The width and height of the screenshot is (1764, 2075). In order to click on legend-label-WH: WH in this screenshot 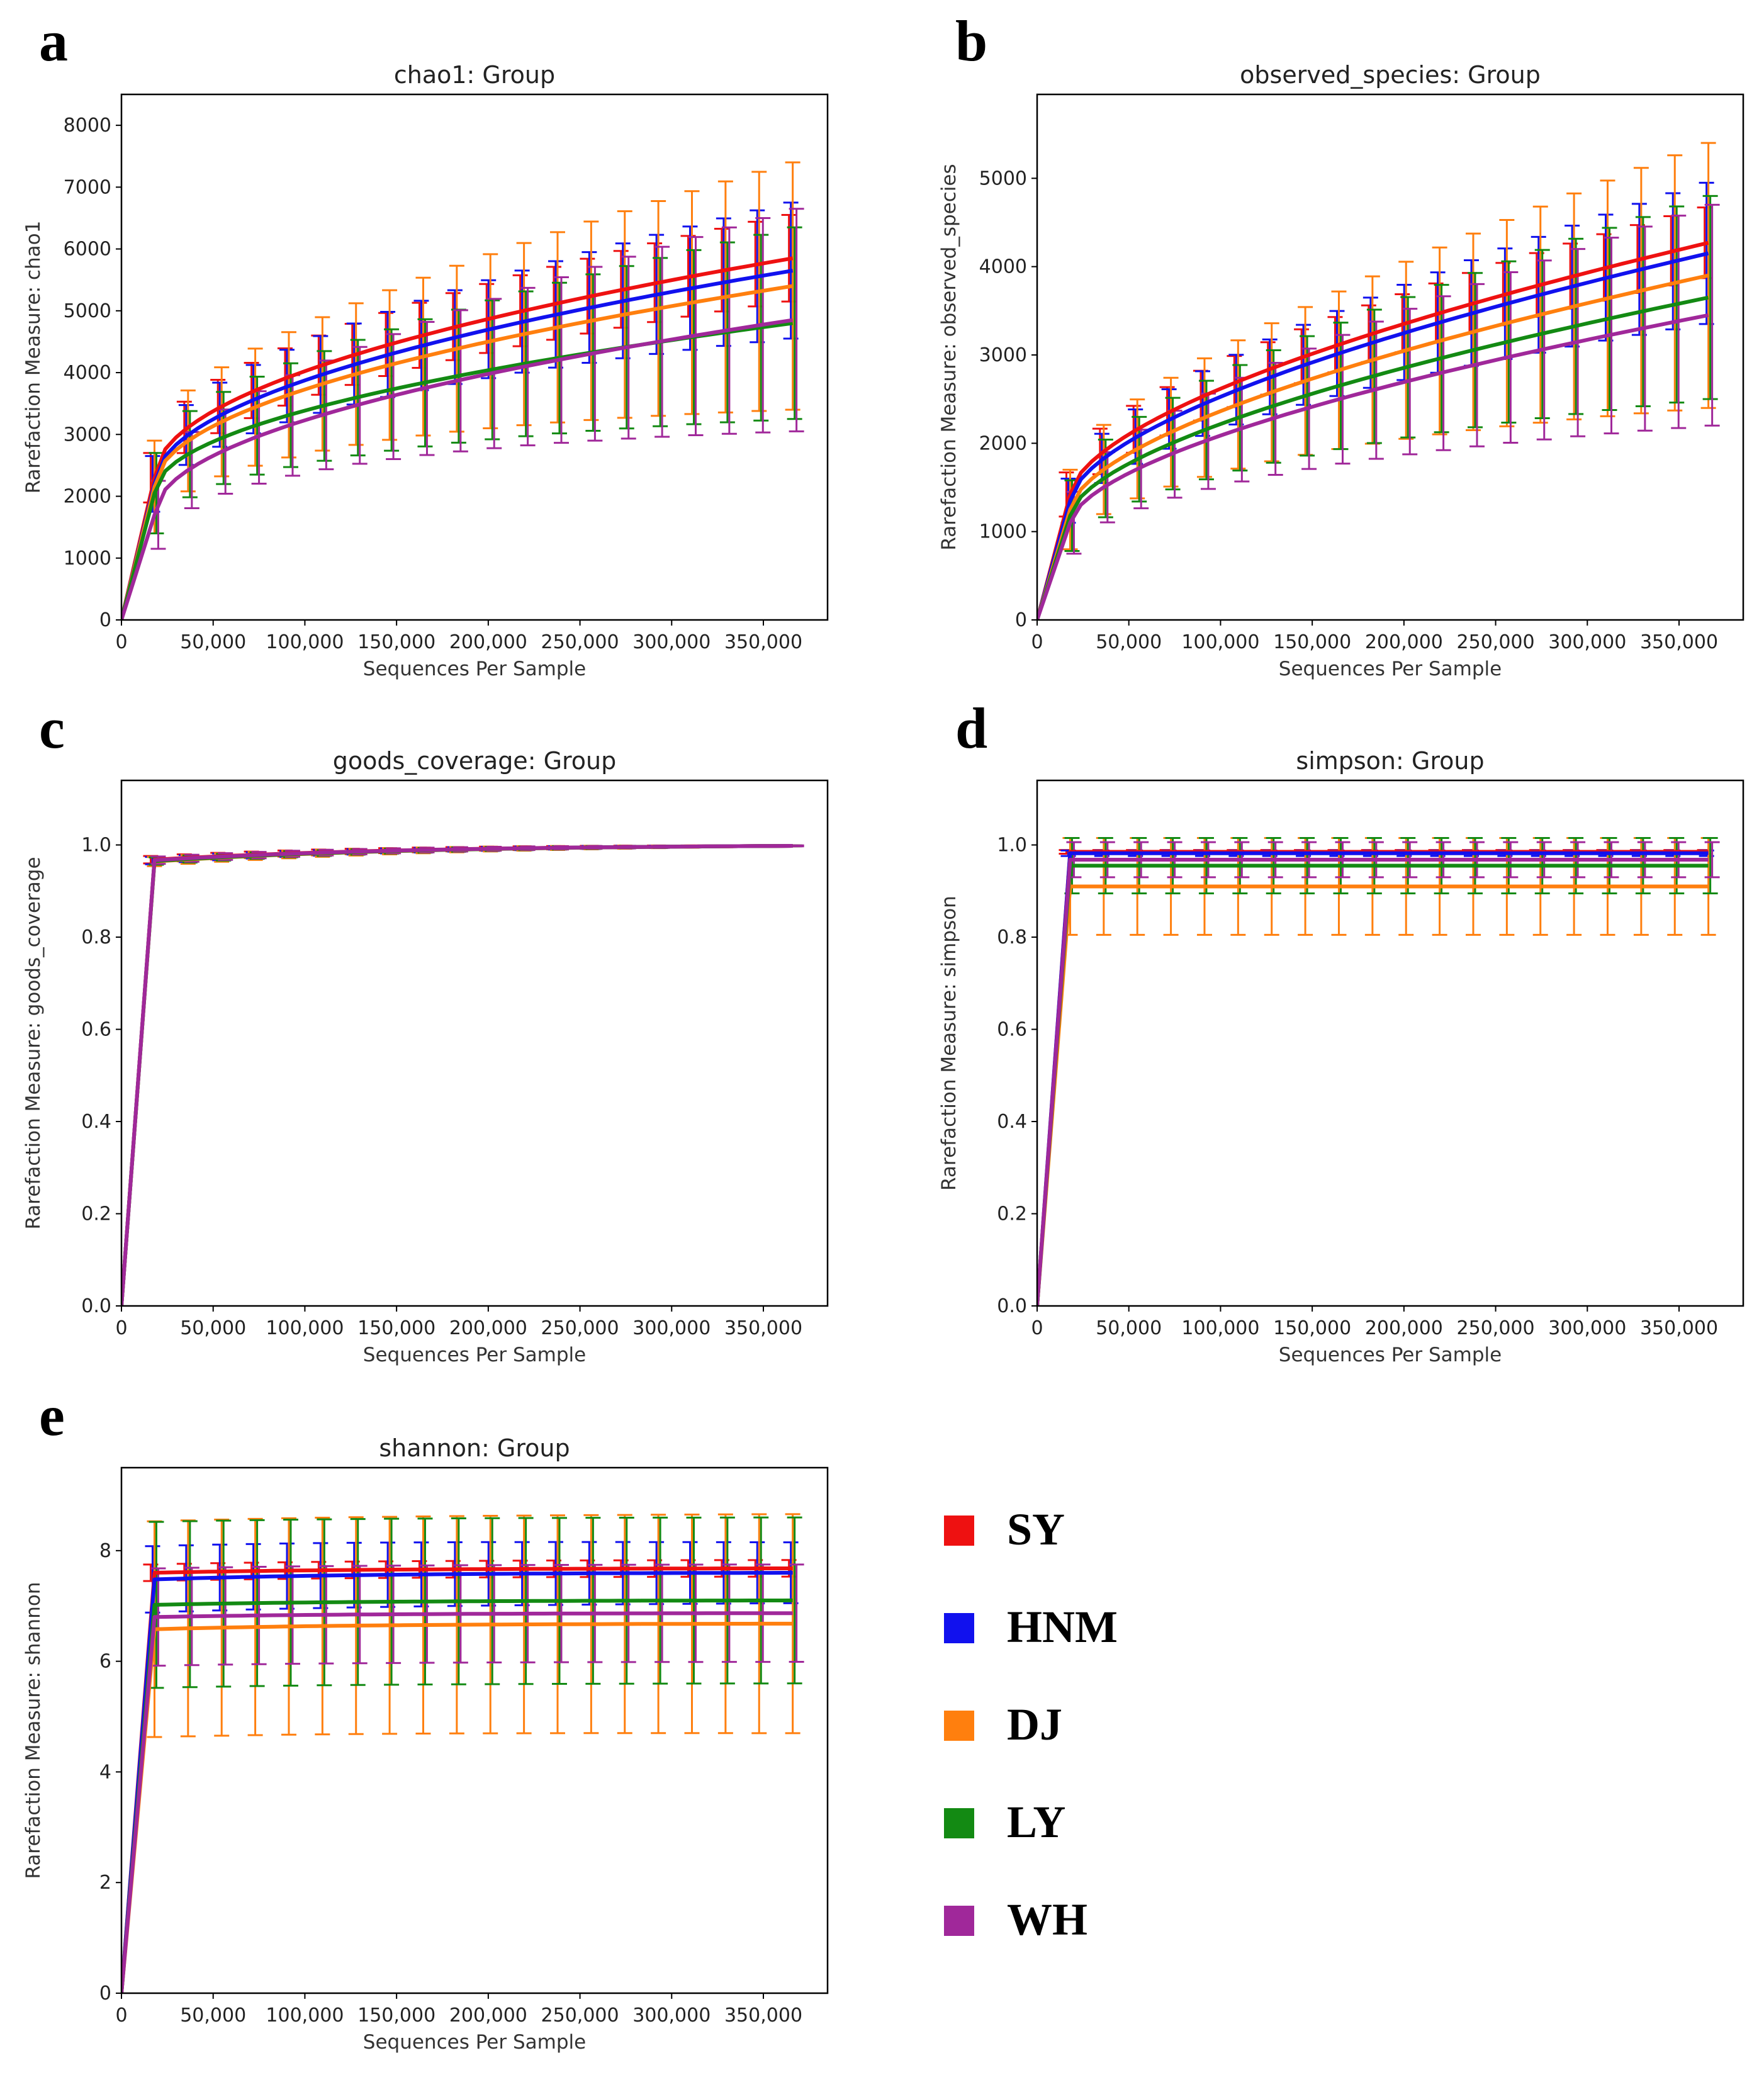, I will do `click(1047, 1919)`.